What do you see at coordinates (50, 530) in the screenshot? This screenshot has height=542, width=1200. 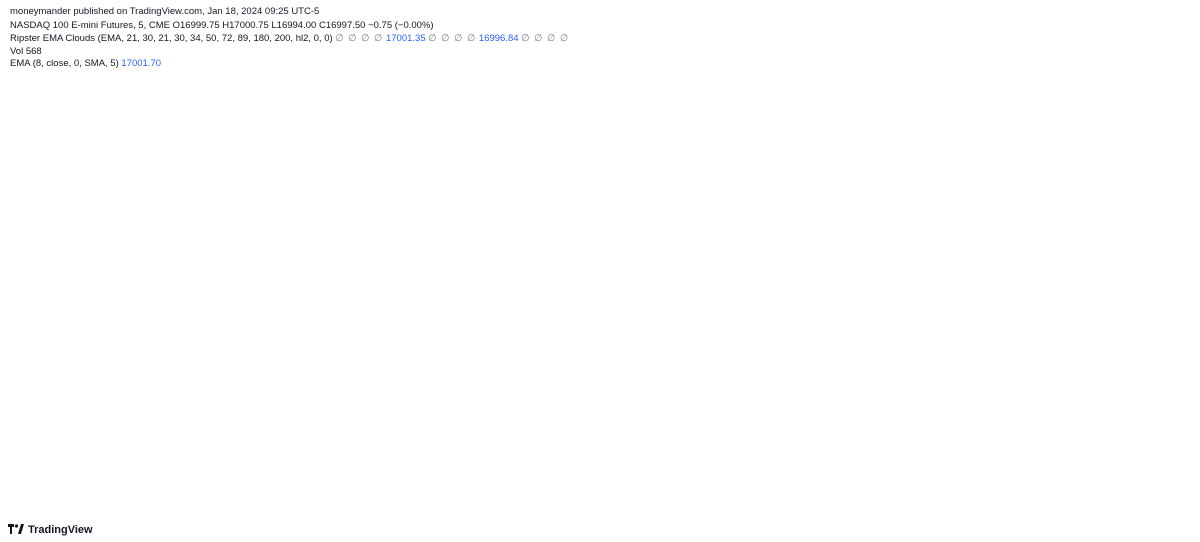 I see `tradingview-brand: TradingView` at bounding box center [50, 530].